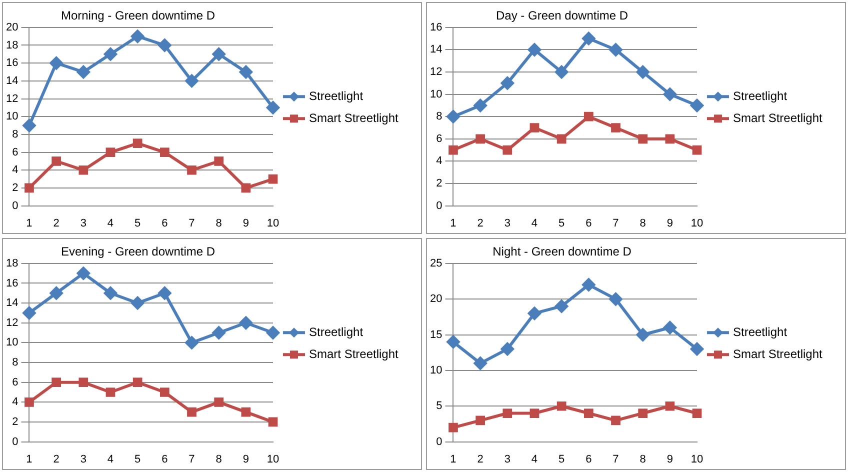 This screenshot has height=472, width=848. I want to click on y-tick-label: 25, so click(436, 263).